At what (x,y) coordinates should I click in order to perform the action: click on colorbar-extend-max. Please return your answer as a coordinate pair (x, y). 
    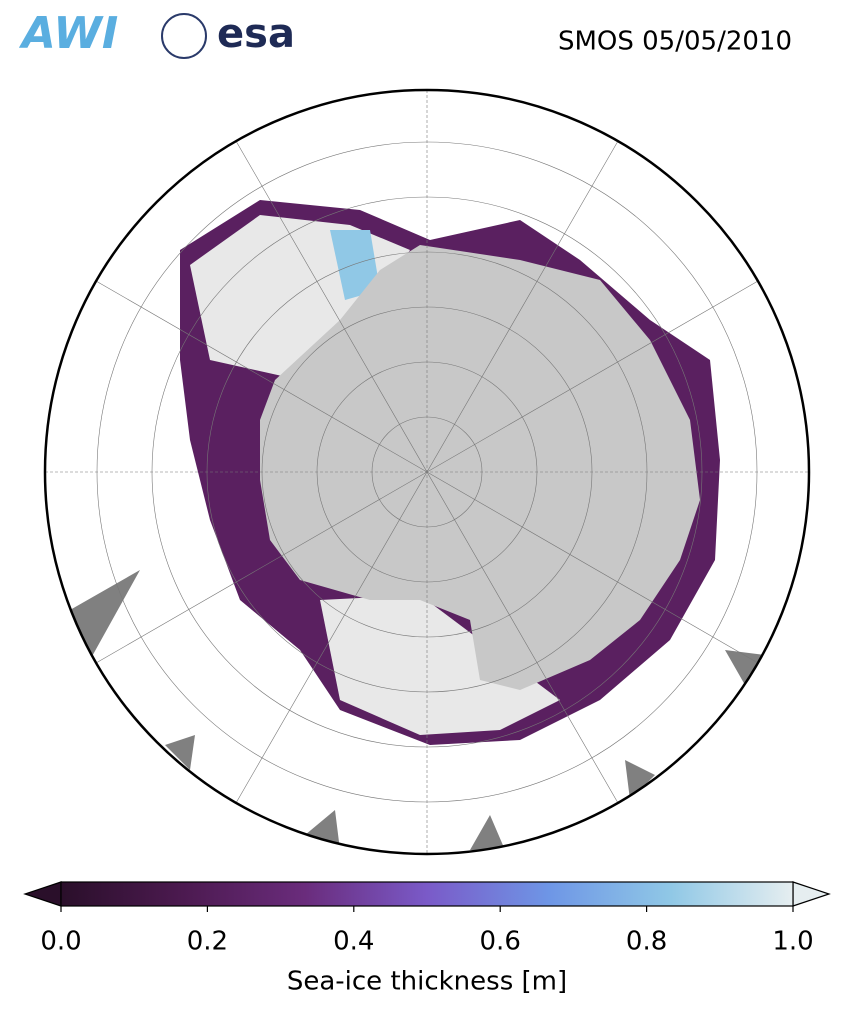
    Looking at the image, I should click on (811, 894).